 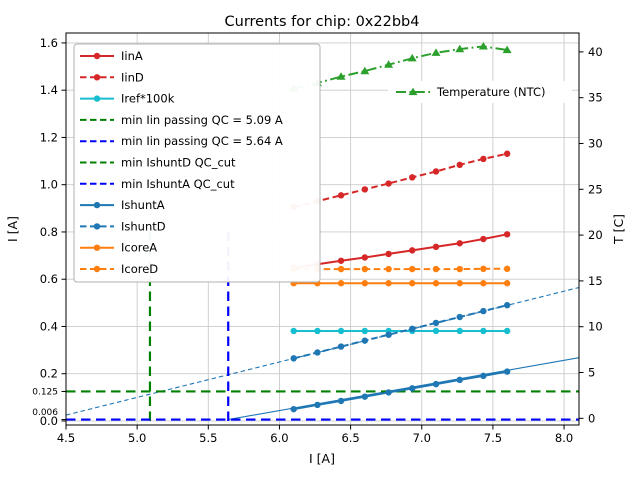 What do you see at coordinates (595, 281) in the screenshot?
I see `y-tick-right-label: 15` at bounding box center [595, 281].